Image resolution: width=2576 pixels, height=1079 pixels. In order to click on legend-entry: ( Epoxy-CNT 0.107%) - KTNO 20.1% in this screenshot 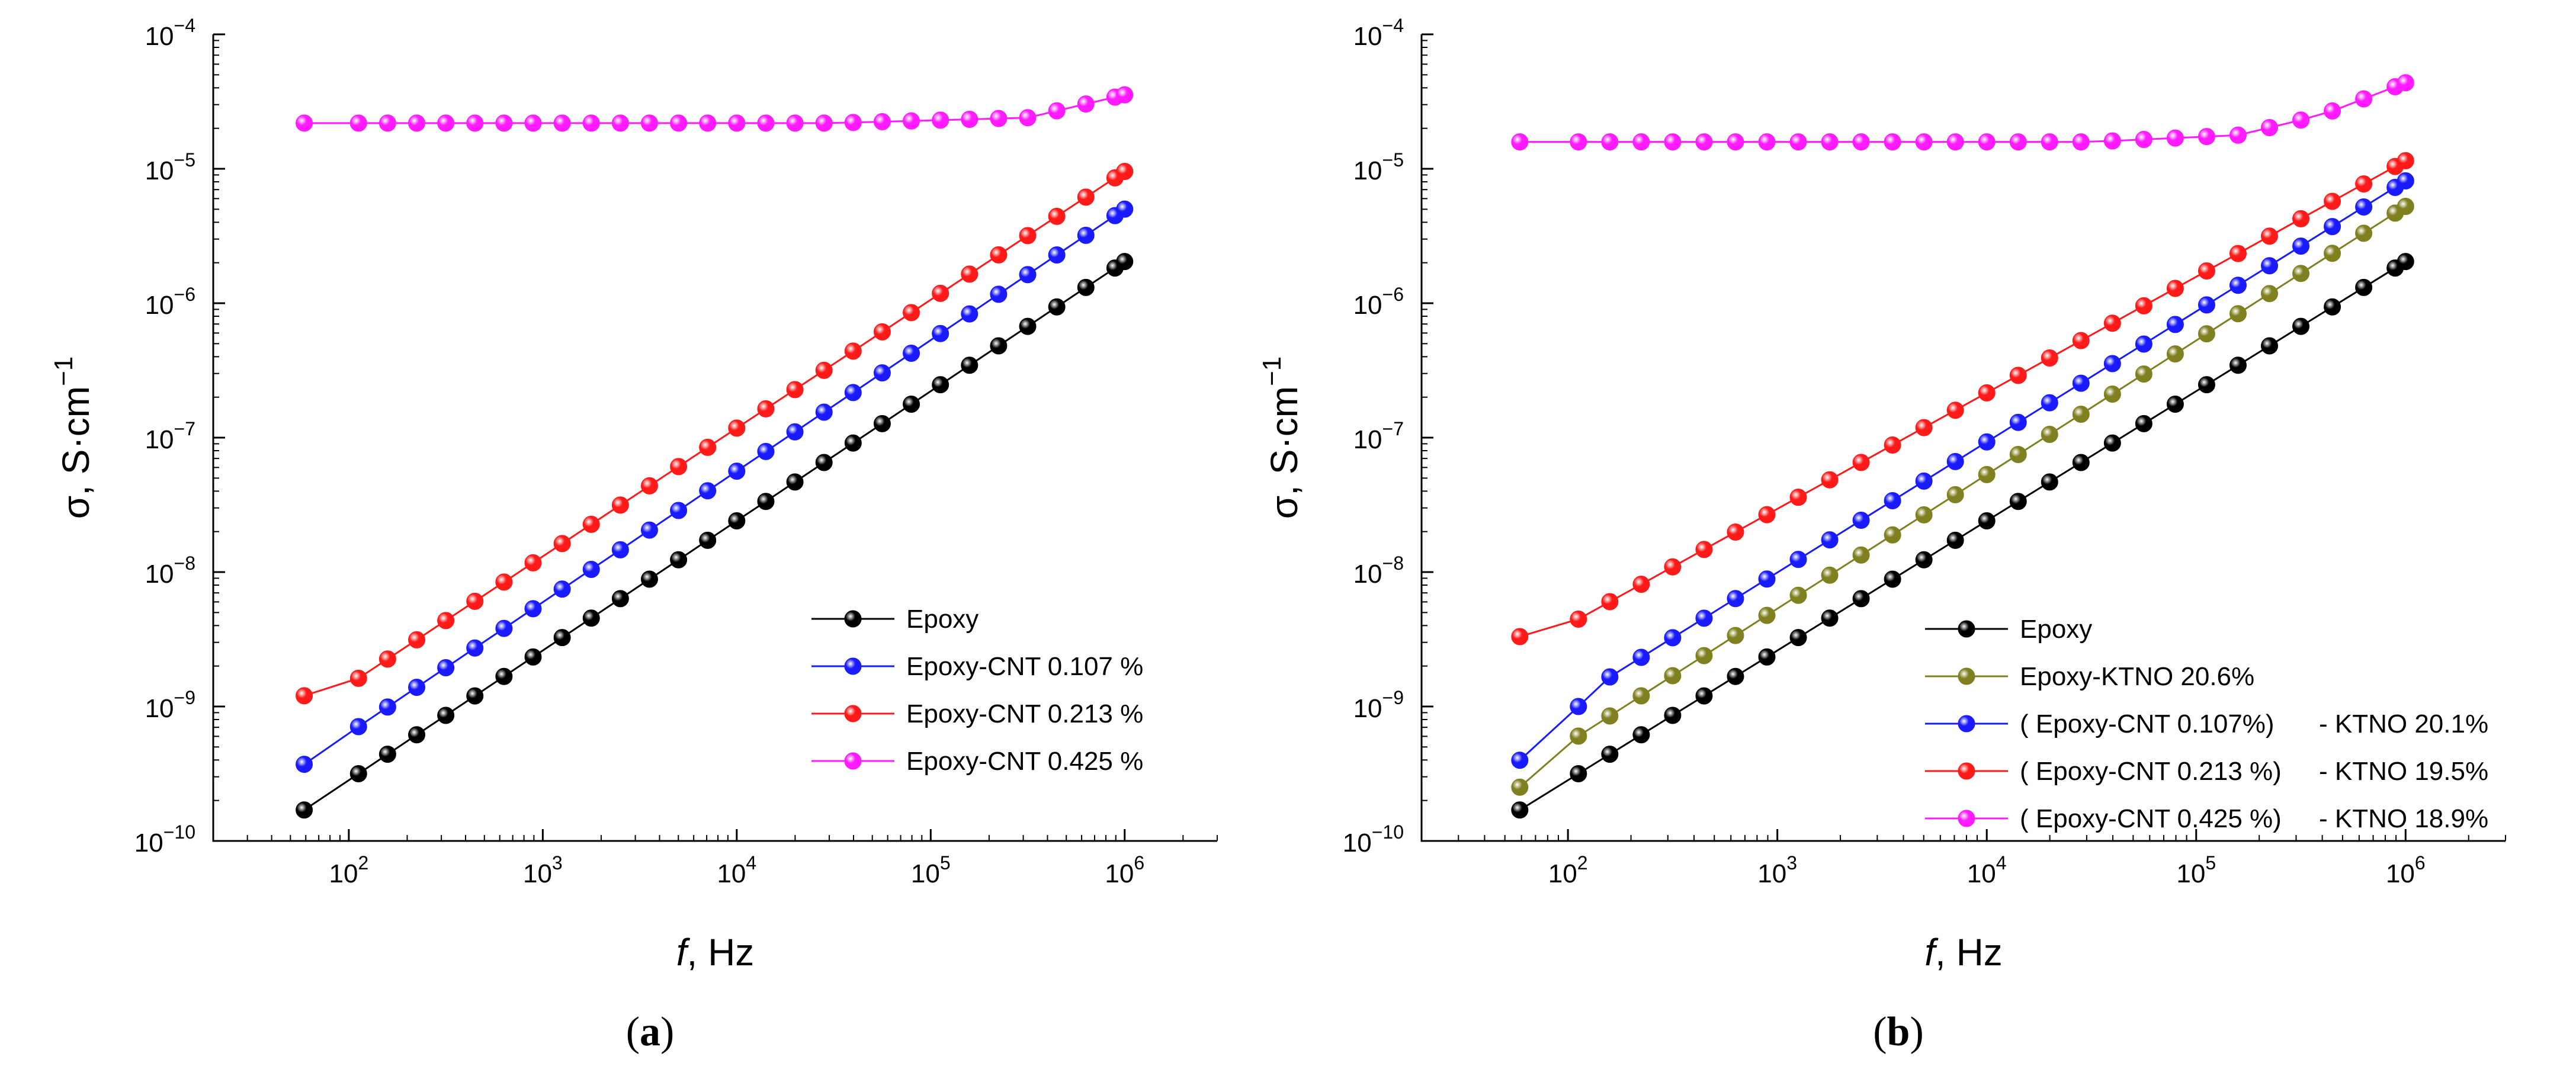, I will do `click(2206, 723)`.